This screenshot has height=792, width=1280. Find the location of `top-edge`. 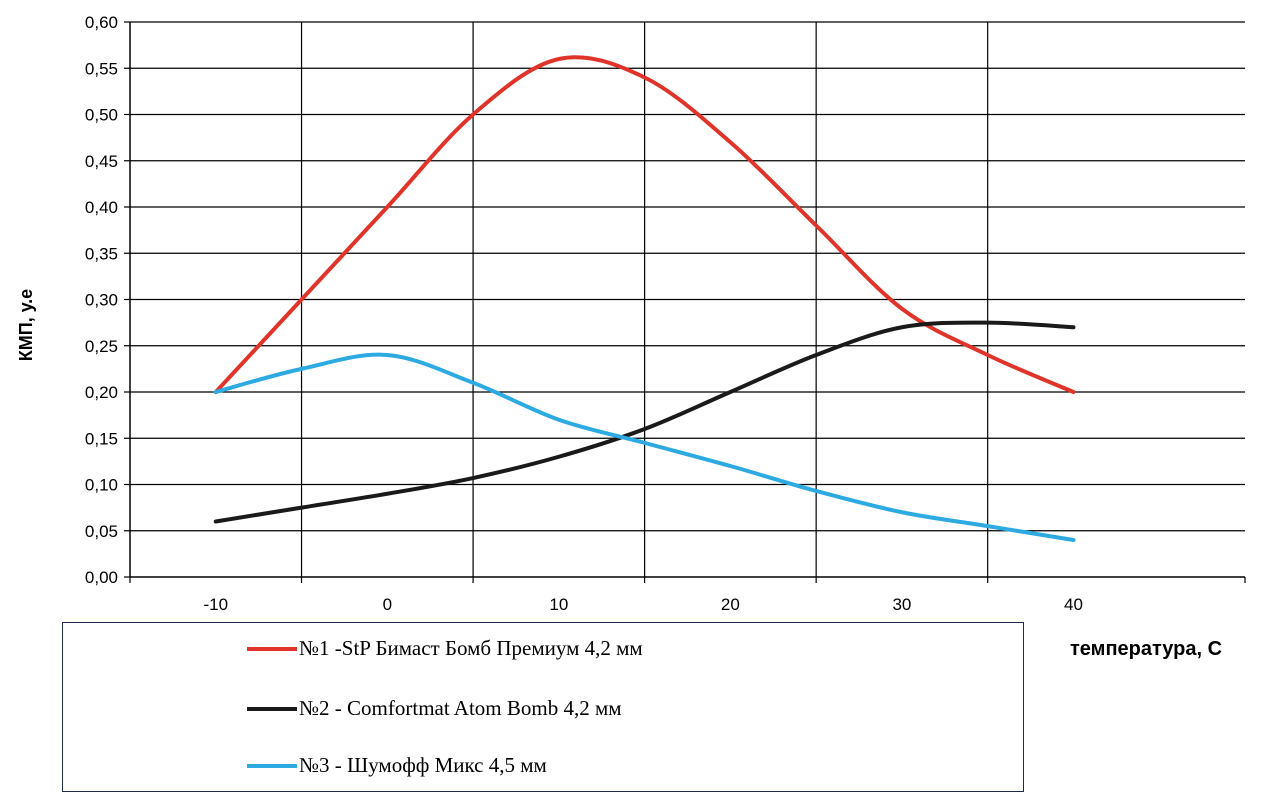

top-edge is located at coordinates (640, 3).